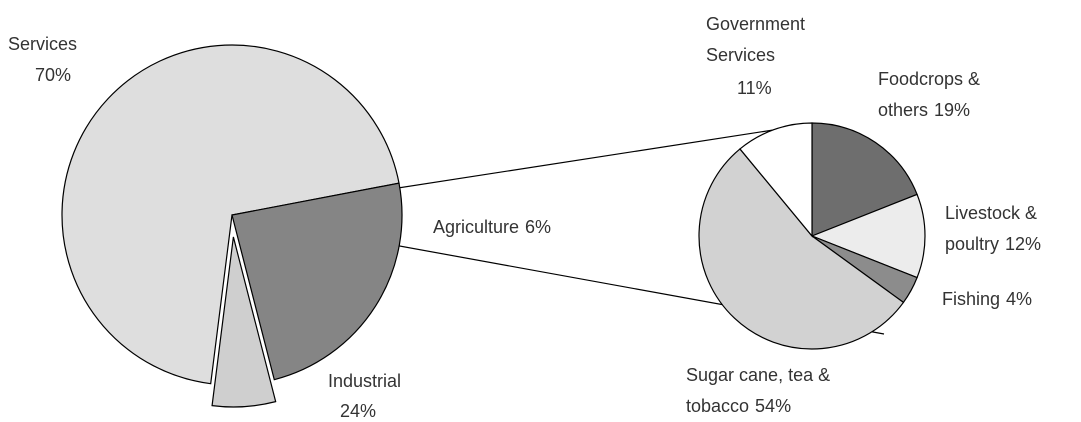 The image size is (1081, 422). Describe the element at coordinates (758, 24) in the screenshot. I see `label-line: Government` at that location.